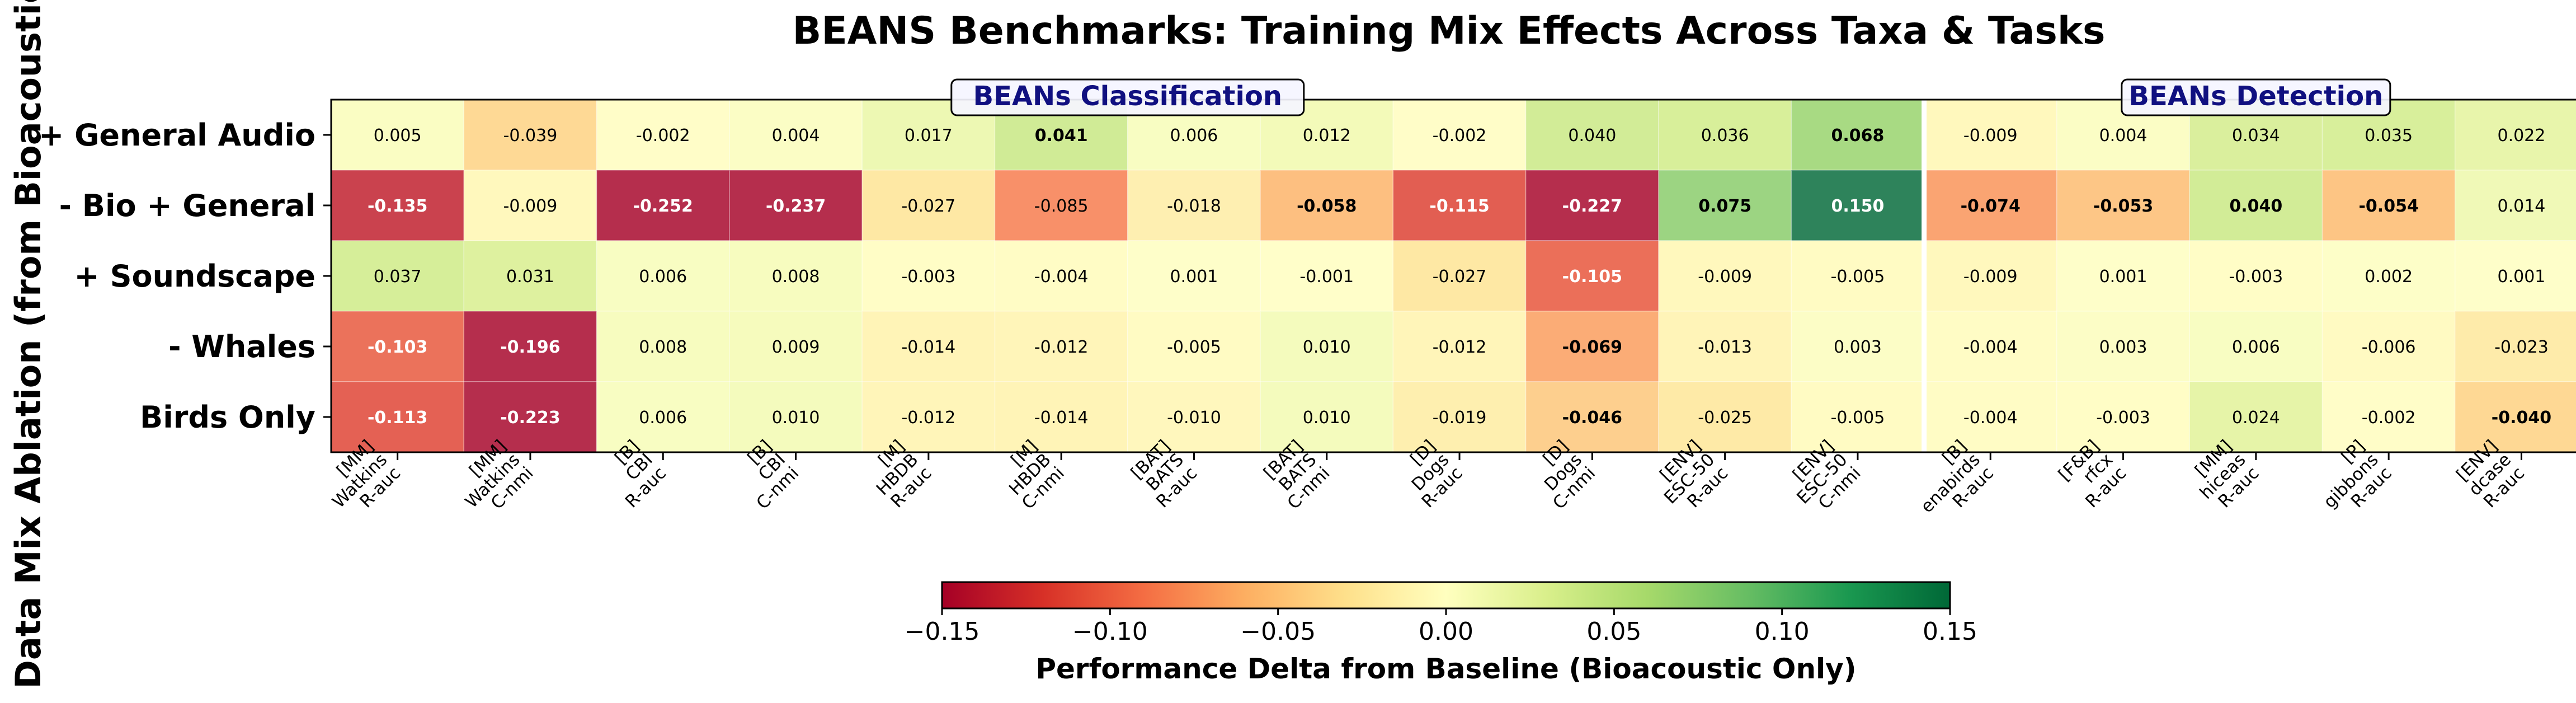 This screenshot has width=2576, height=703. I want to click on cell-value-label: 0.036, so click(1725, 136).